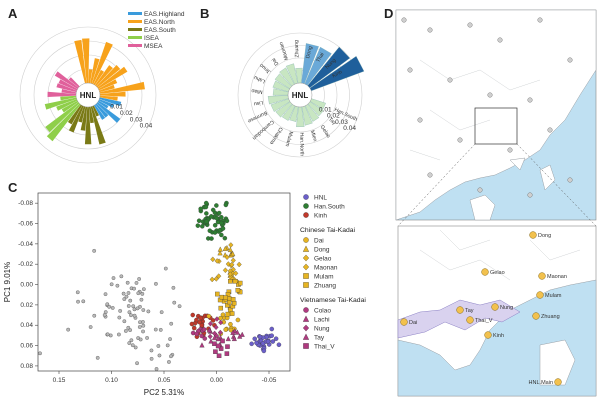 The width and height of the screenshot is (600, 400). Describe the element at coordinates (325, 286) in the screenshot. I see `legend-label: Zhuang` at that location.